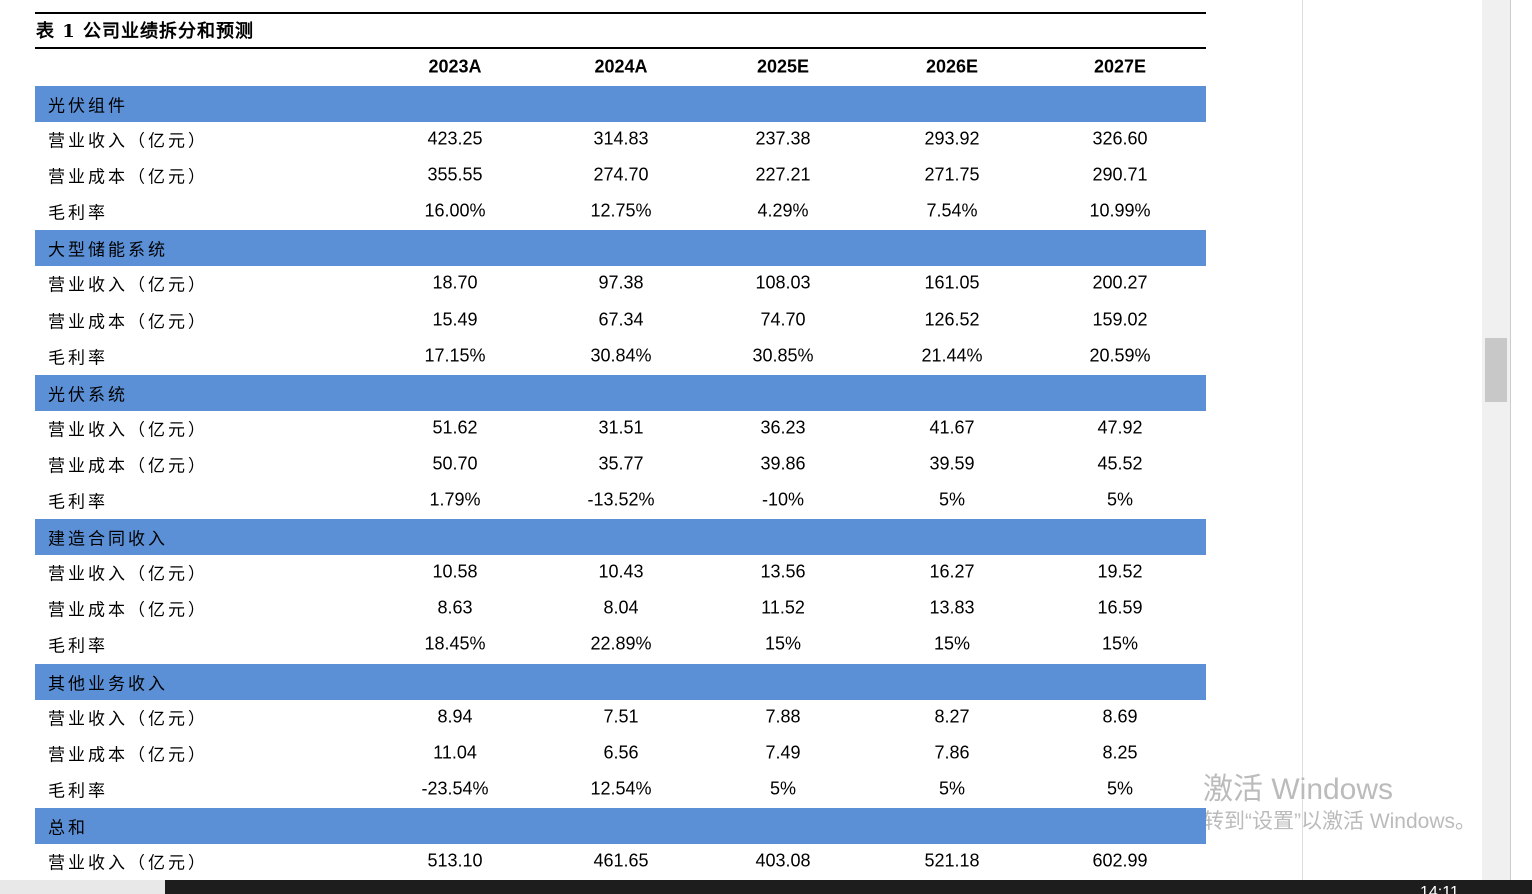 The height and width of the screenshot is (894, 1532). Describe the element at coordinates (783, 716) in the screenshot. I see `value-cell: 7.88` at that location.